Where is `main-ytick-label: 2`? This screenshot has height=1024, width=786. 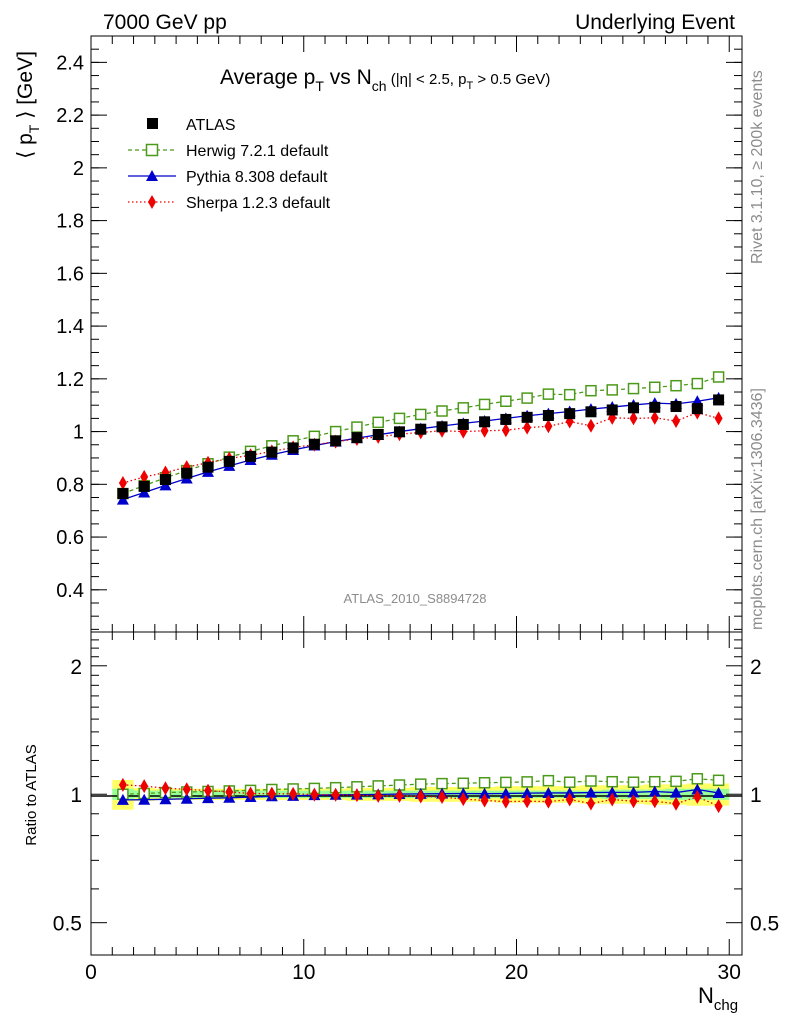 main-ytick-label: 2 is located at coordinates (78, 169).